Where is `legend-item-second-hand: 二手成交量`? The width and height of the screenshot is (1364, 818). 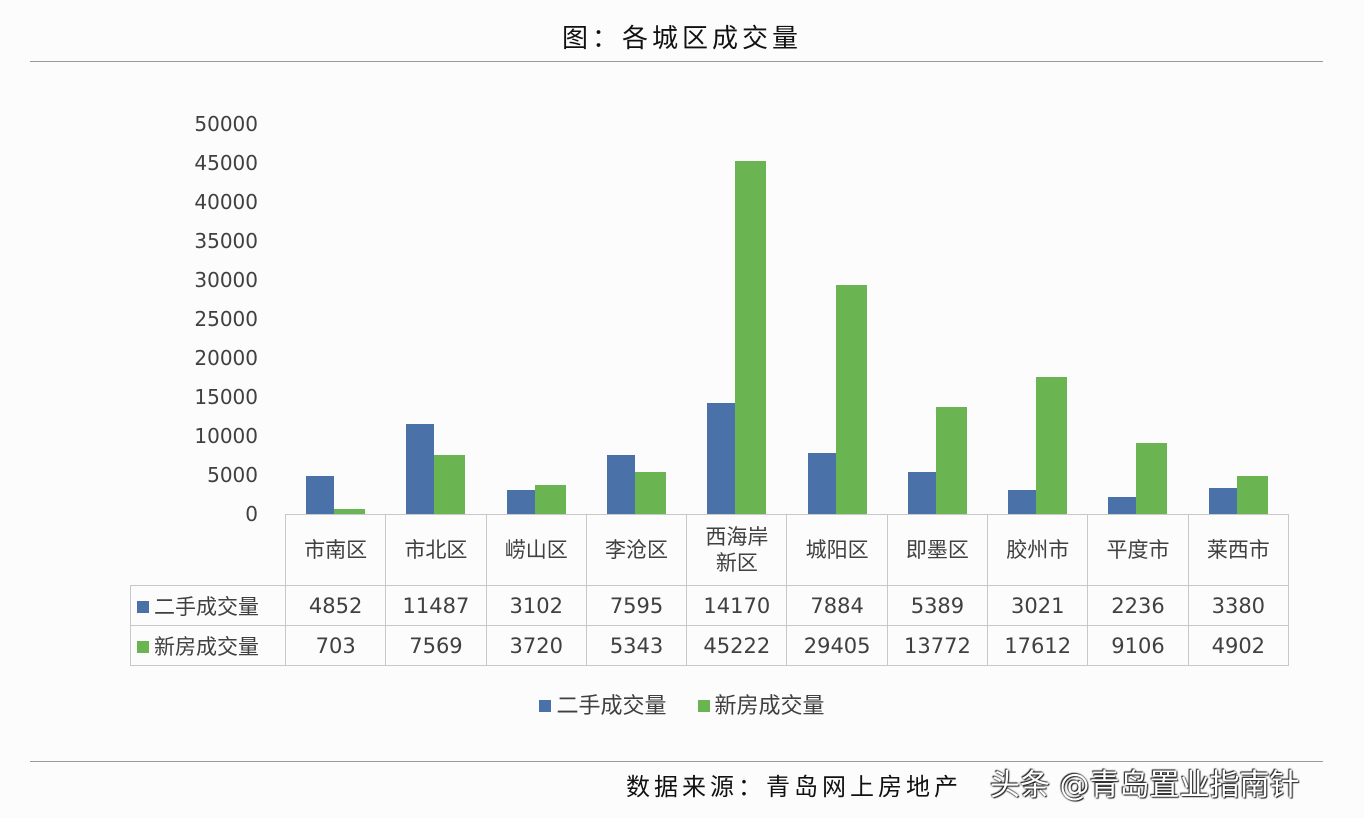
legend-item-second-hand: 二手成交量 is located at coordinates (603, 704).